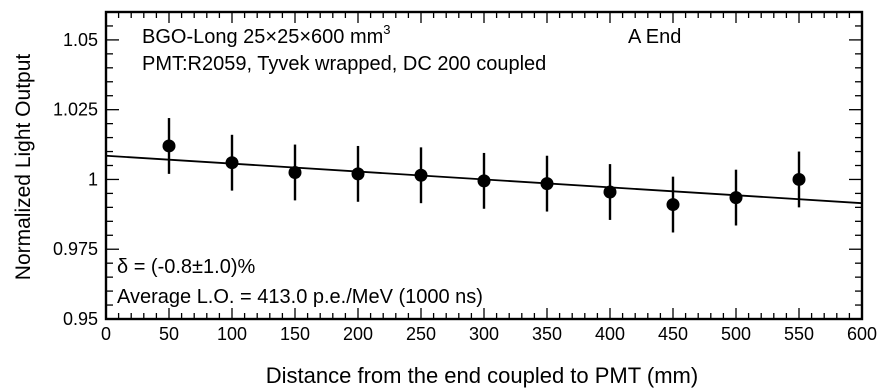 Image resolution: width=891 pixels, height=392 pixels. I want to click on y-axis-label: Normalized Light Output, so click(23, 167).